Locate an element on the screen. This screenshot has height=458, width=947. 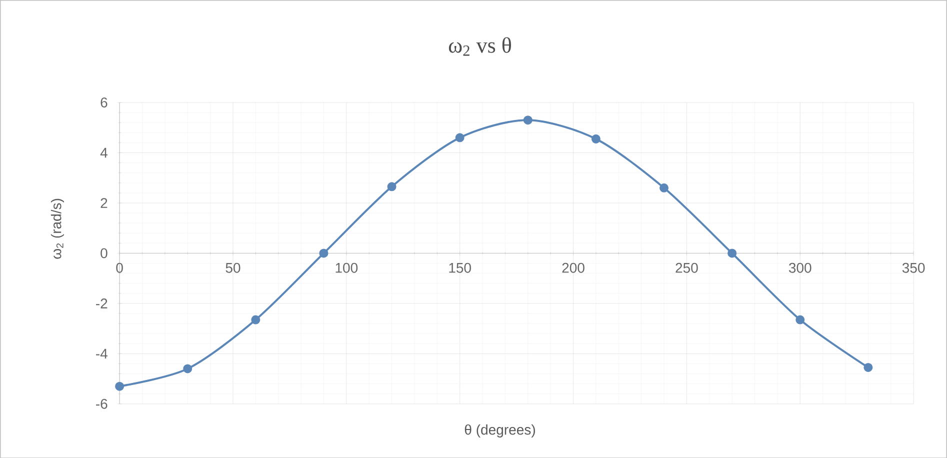
x-tick-label: 150 is located at coordinates (460, 267).